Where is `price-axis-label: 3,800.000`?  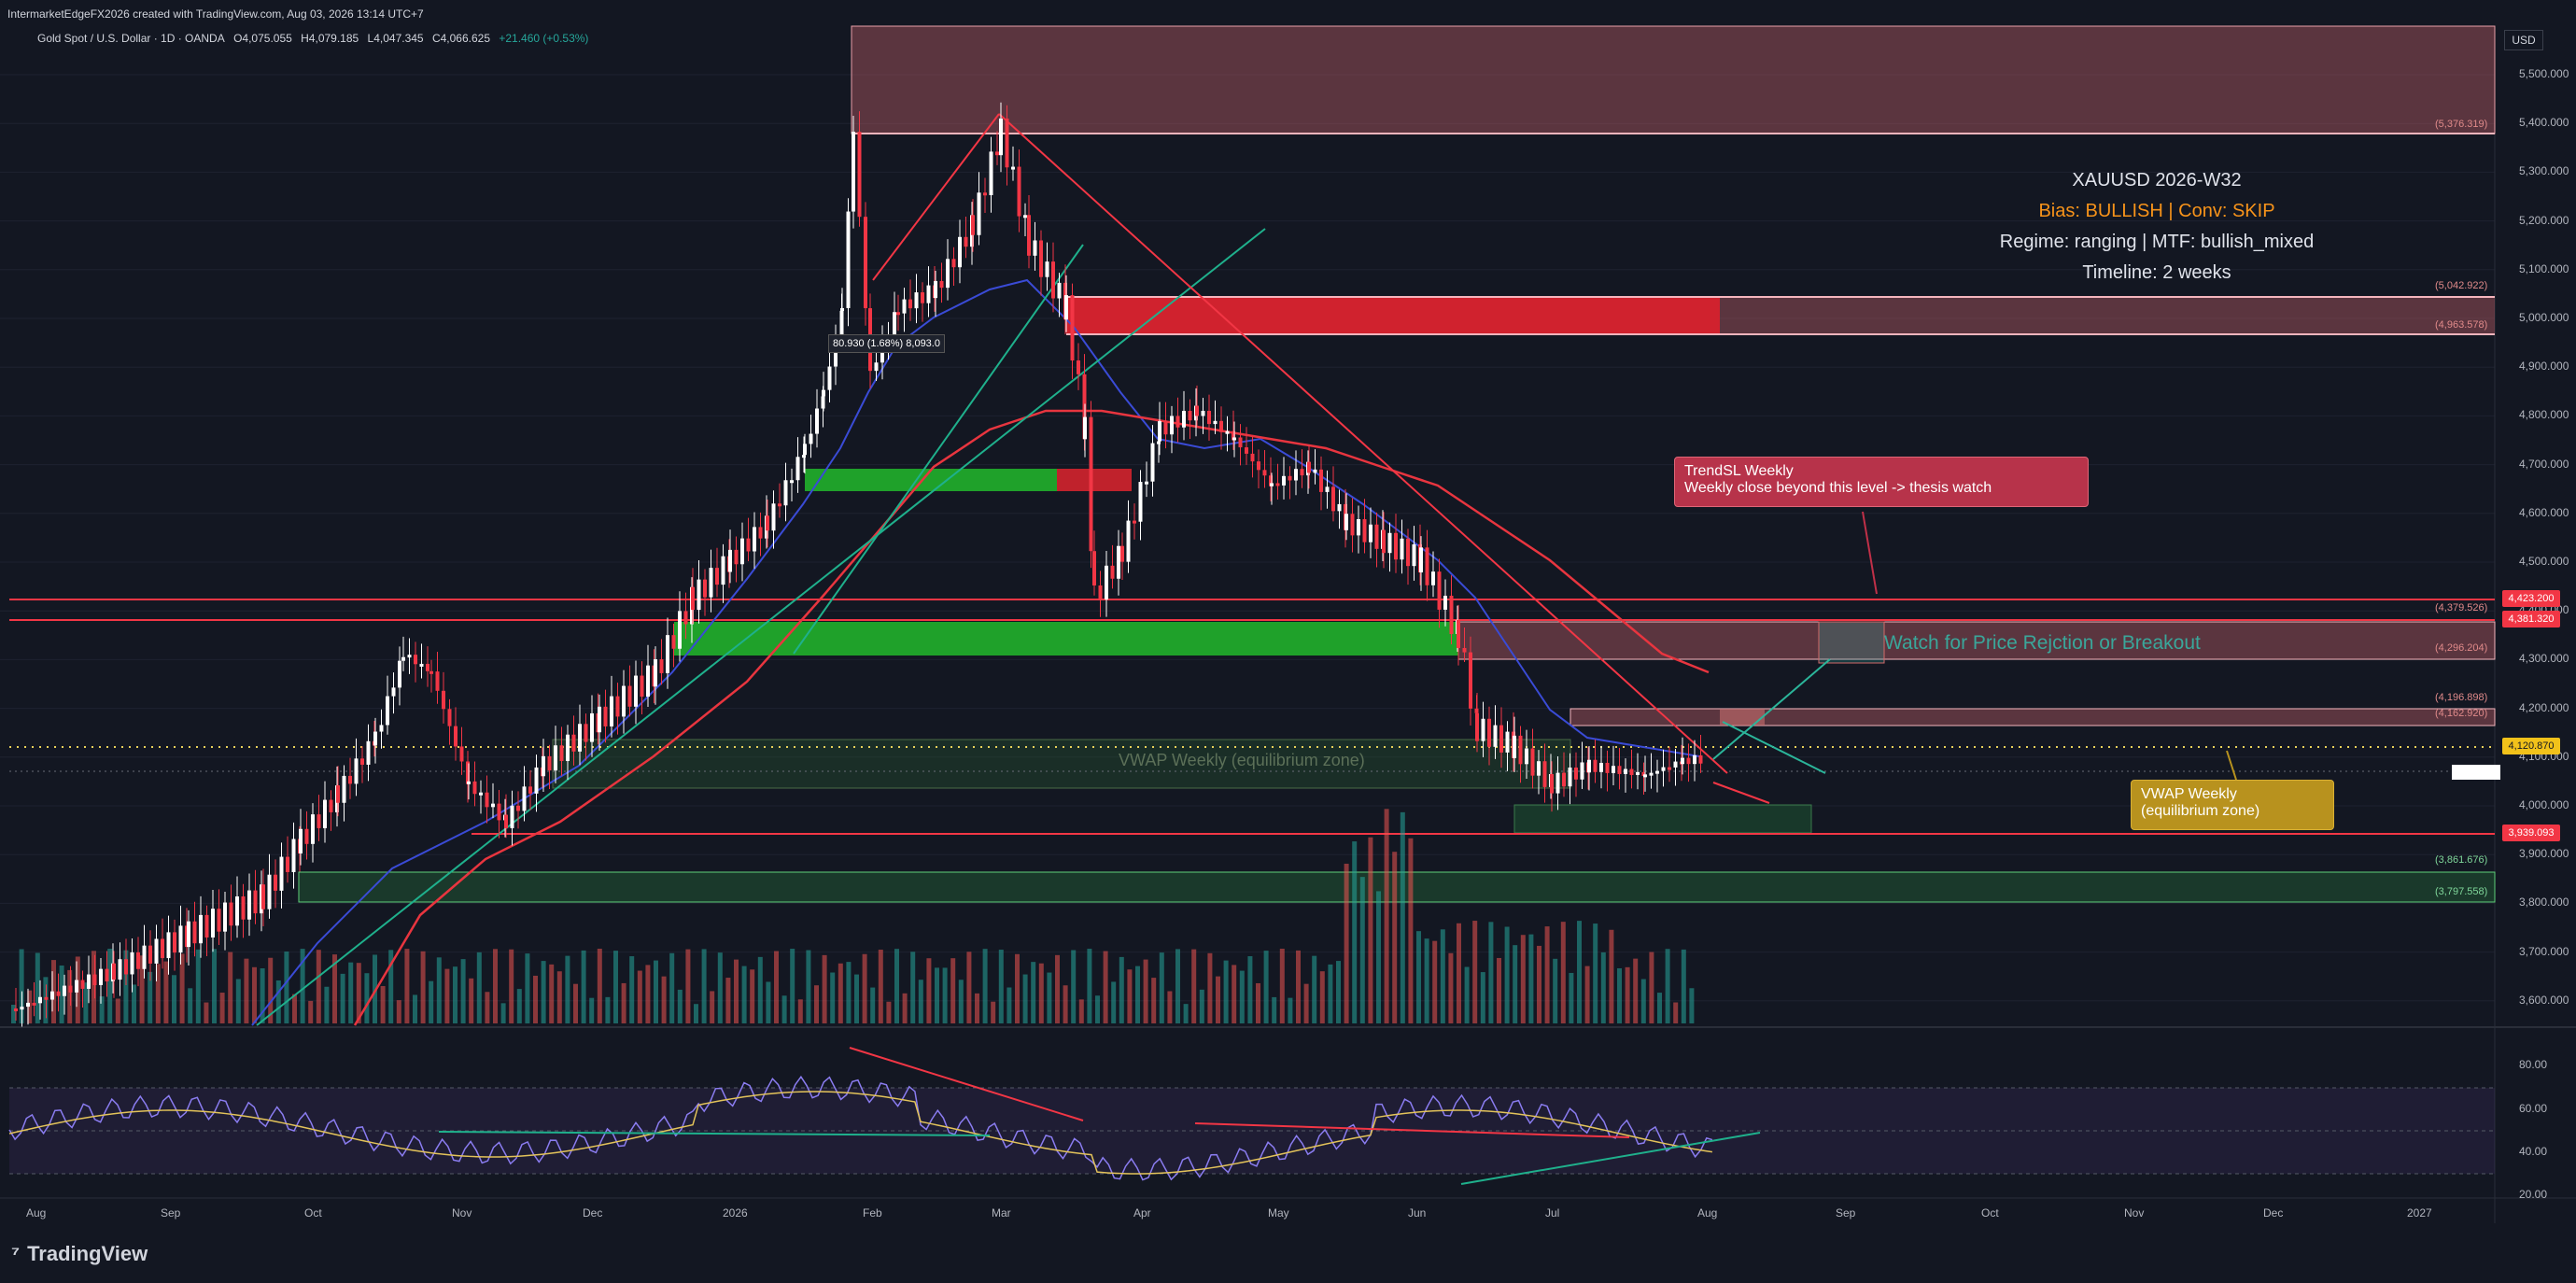 price-axis-label: 3,800.000 is located at coordinates (2544, 902).